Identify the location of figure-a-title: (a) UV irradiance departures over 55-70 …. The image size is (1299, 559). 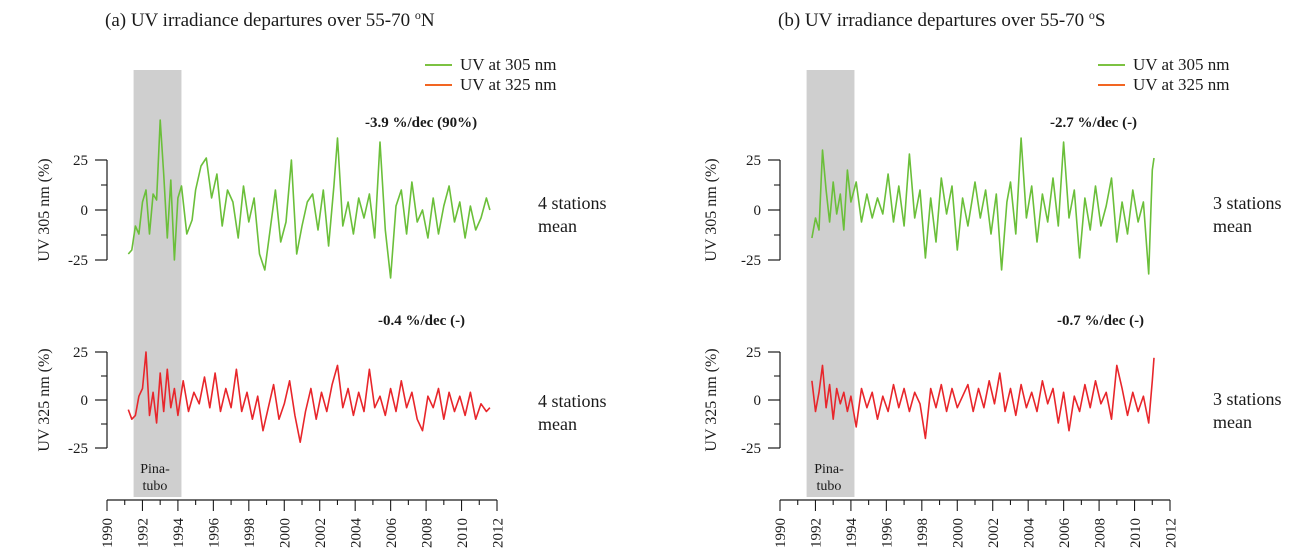
(270, 19).